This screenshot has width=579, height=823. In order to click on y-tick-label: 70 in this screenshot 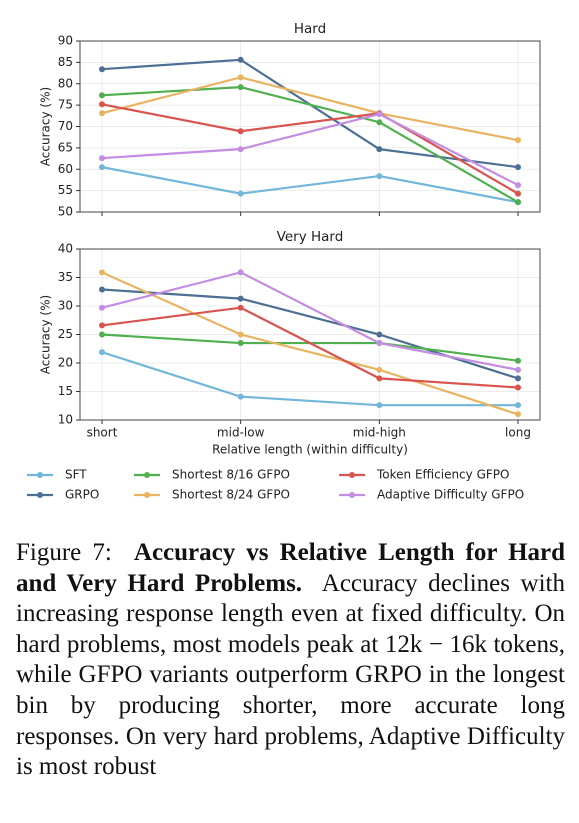, I will do `click(65, 126)`.